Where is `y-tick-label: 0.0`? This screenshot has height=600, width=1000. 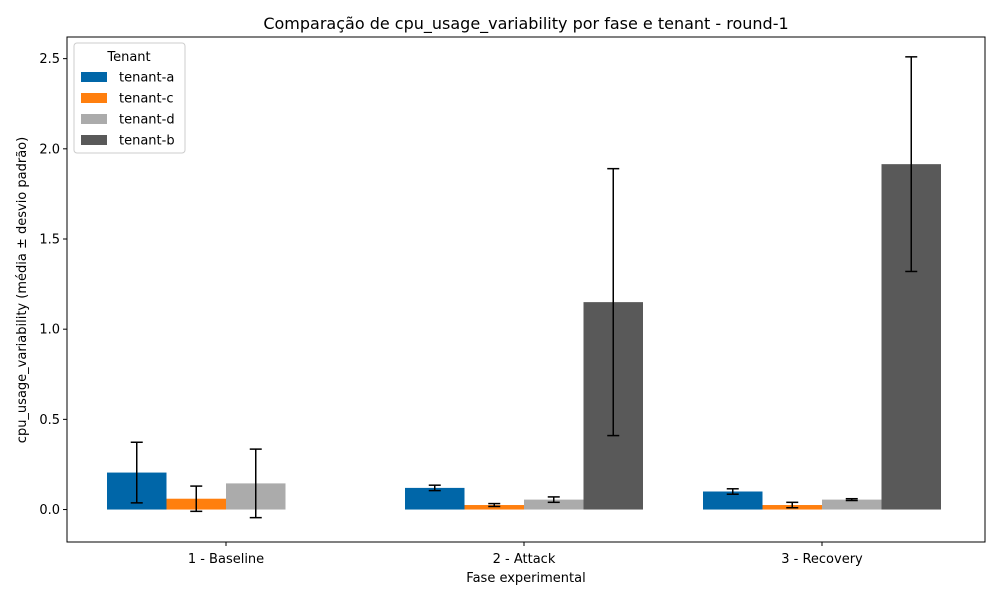 y-tick-label: 0.0 is located at coordinates (49, 510).